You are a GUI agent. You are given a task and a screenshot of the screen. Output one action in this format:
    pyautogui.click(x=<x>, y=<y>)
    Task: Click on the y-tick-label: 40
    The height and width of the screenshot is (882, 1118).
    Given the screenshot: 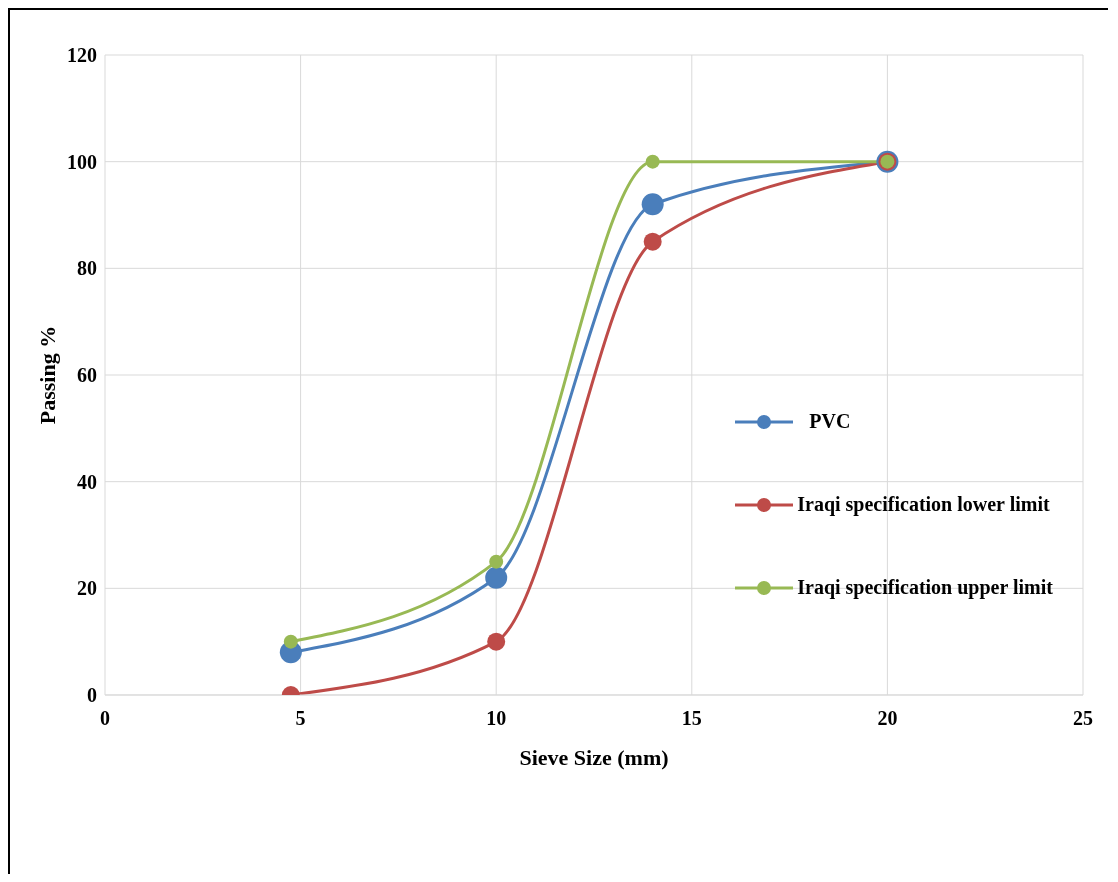 What is the action you would take?
    pyautogui.click(x=87, y=481)
    